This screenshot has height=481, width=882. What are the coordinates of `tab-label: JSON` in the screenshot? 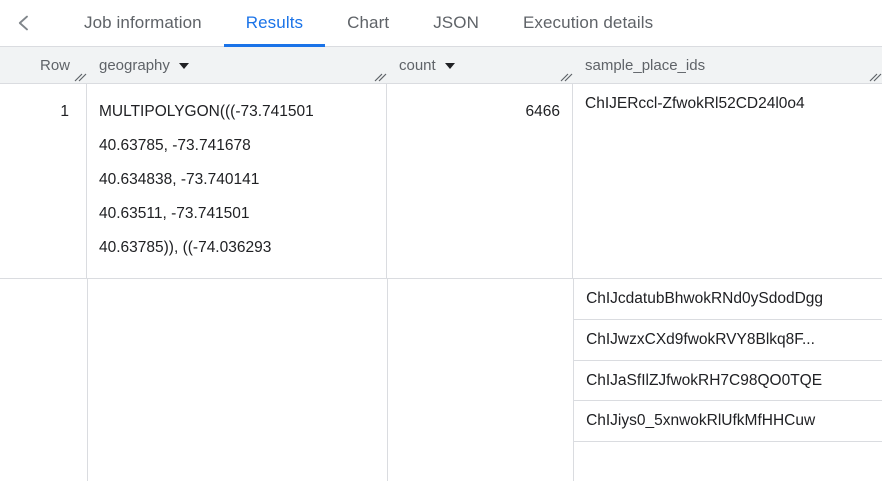 It's located at (456, 22).